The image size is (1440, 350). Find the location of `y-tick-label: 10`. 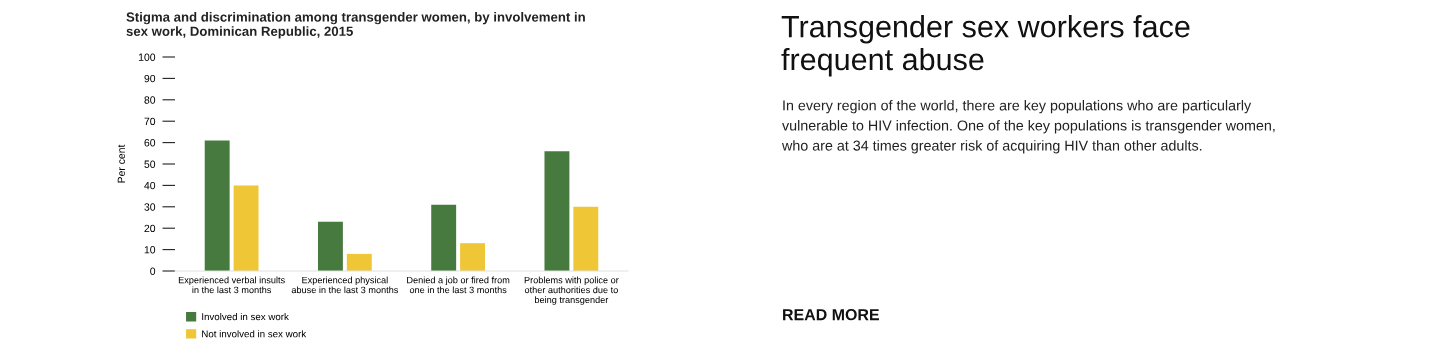

y-tick-label: 10 is located at coordinates (150, 250).